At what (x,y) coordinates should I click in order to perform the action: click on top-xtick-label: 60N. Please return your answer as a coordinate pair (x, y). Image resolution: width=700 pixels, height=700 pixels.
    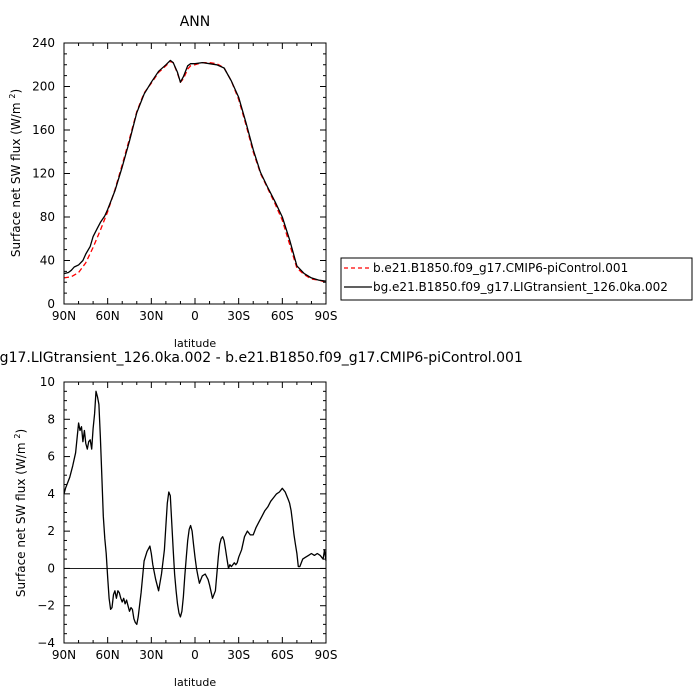
    Looking at the image, I should click on (108, 316).